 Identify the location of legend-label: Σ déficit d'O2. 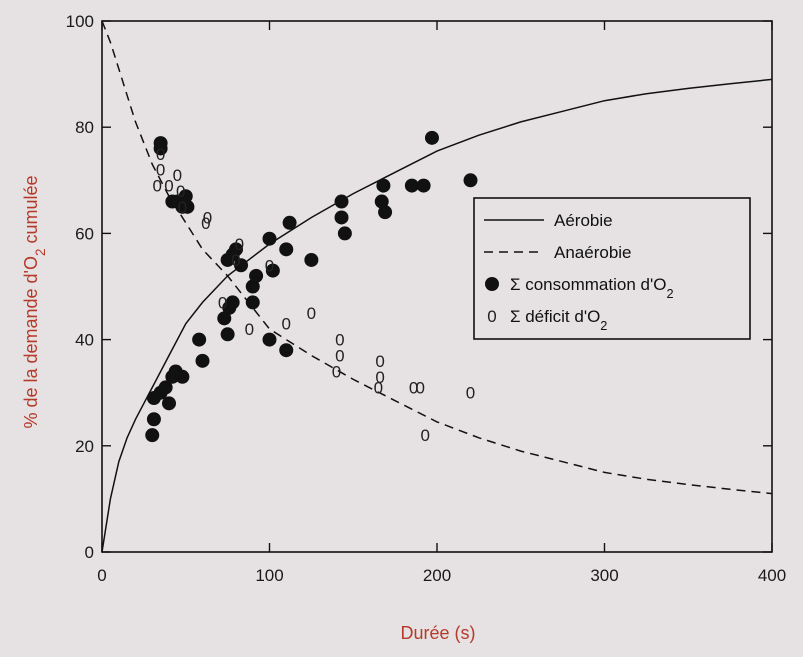
(558, 320).